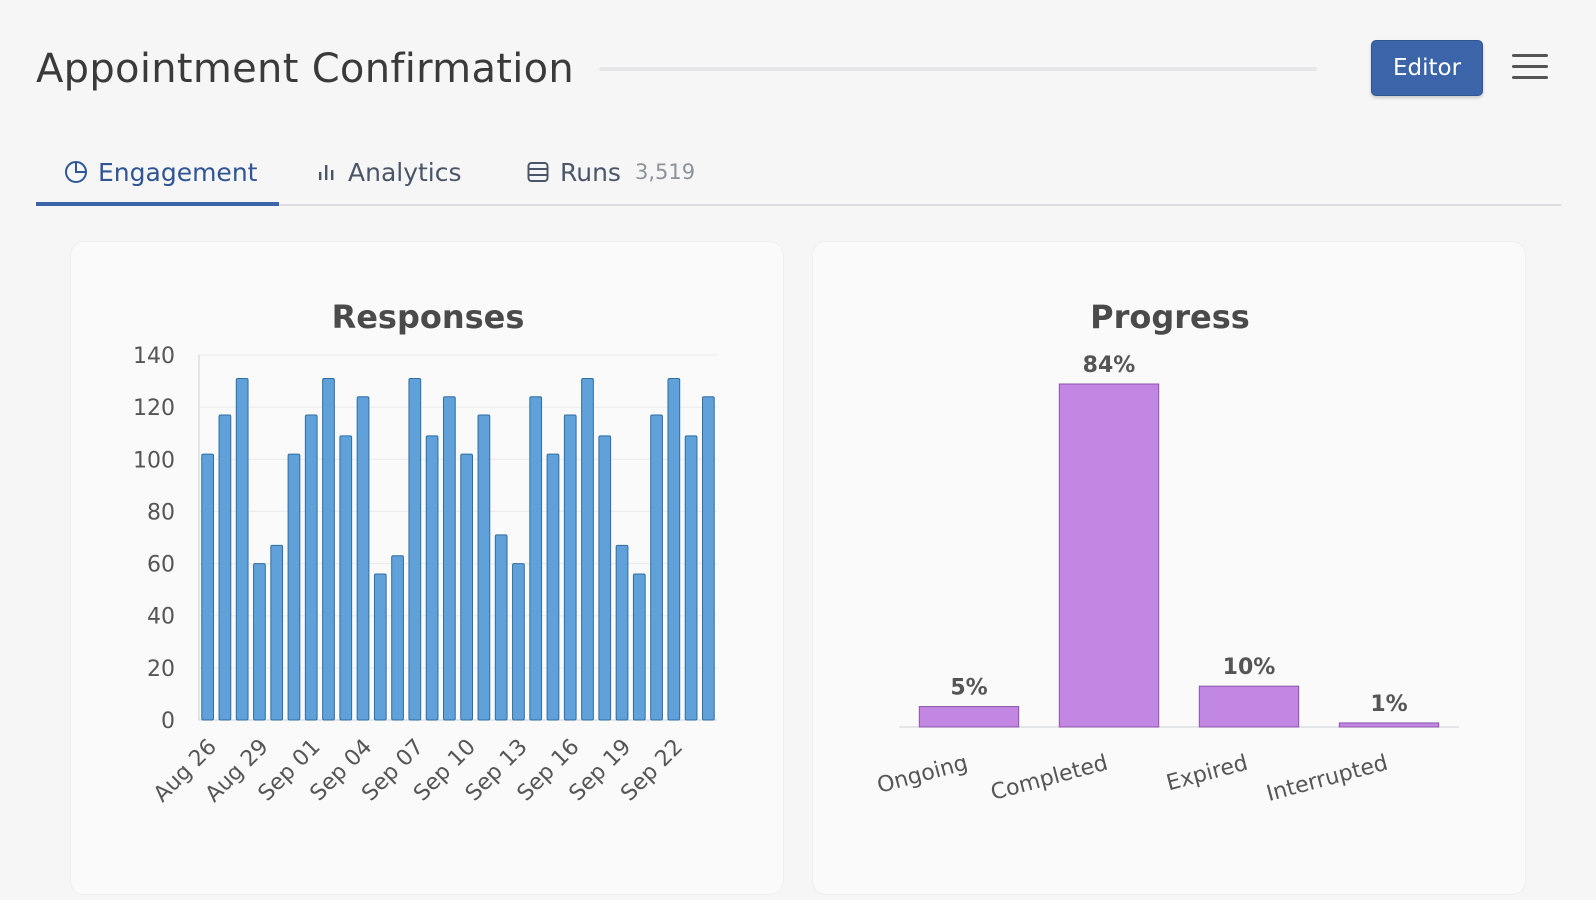 The image size is (1596, 900). I want to click on y-tick-label: 60, so click(161, 565).